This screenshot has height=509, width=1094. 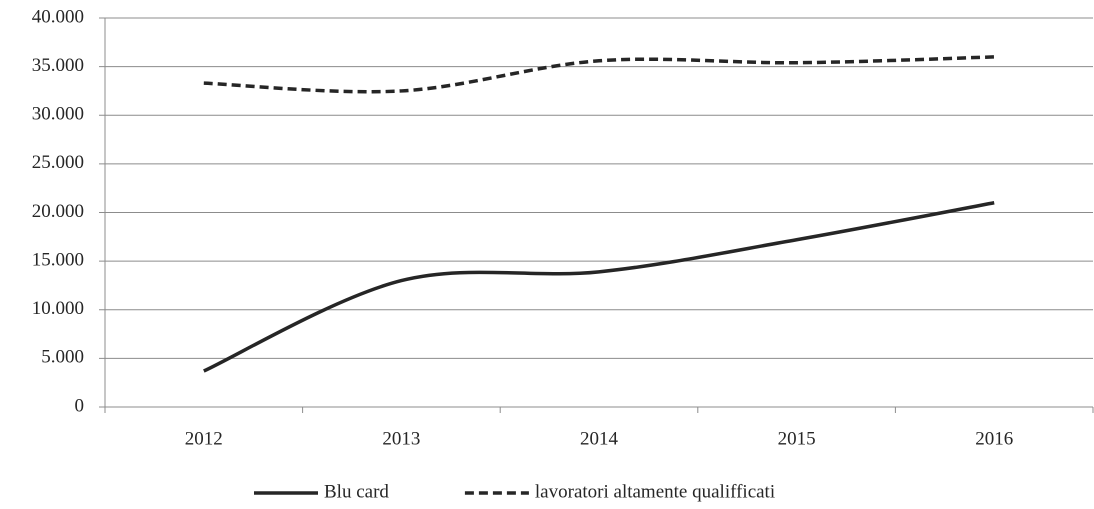 What do you see at coordinates (204, 438) in the screenshot?
I see `x-tick-label: 2012` at bounding box center [204, 438].